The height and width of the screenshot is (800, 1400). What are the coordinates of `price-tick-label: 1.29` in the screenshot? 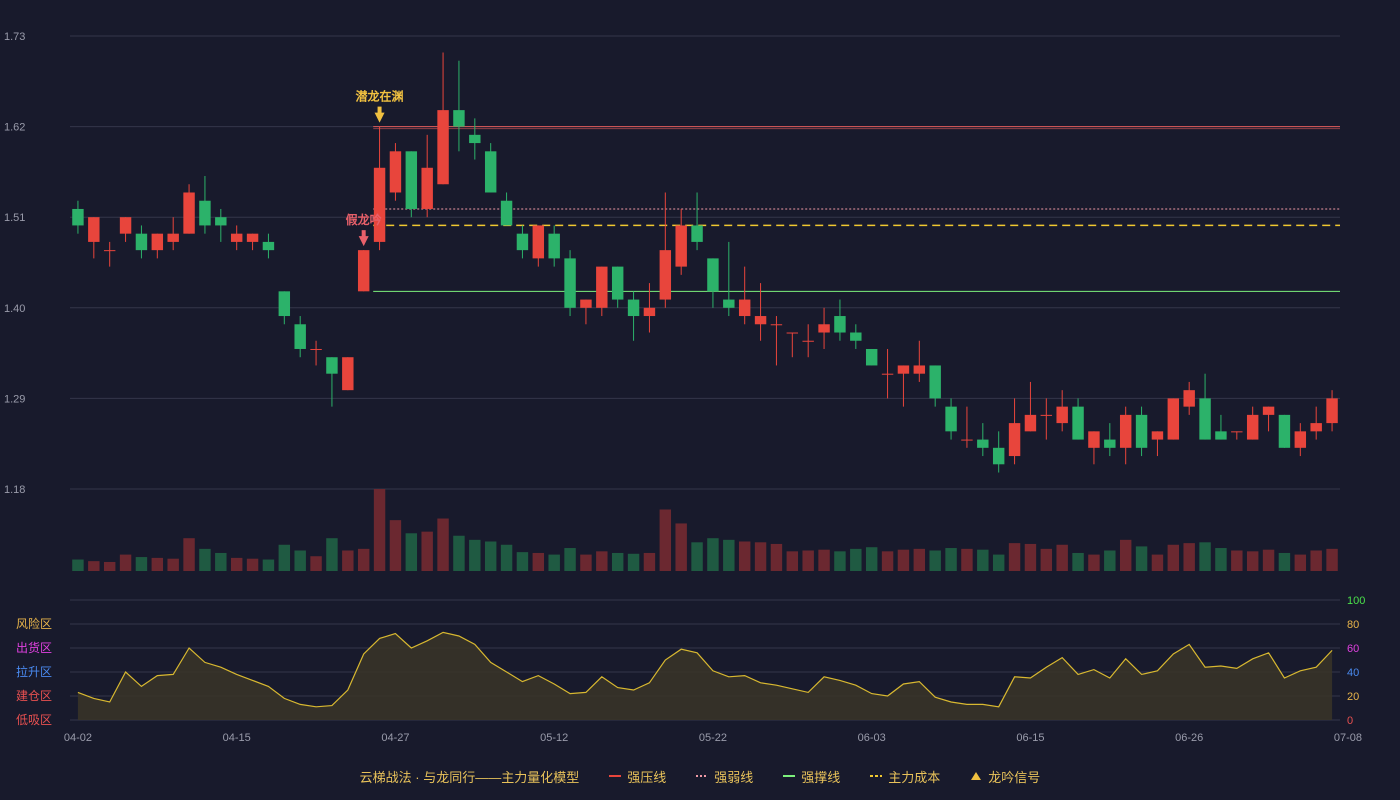 It's located at (14, 399).